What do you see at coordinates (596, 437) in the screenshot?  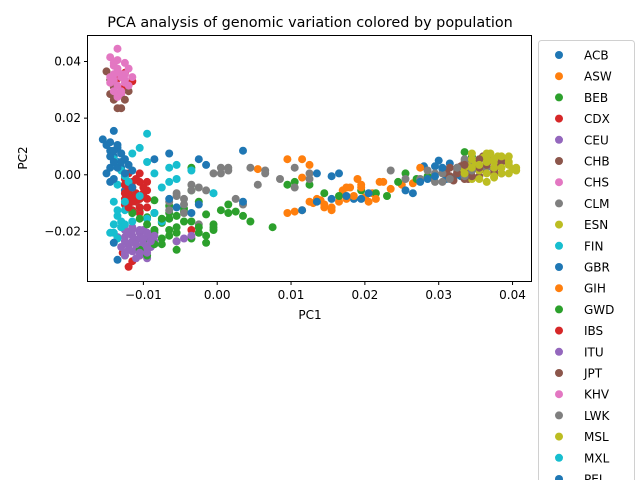 I see `legend-label-msl: MSL` at bounding box center [596, 437].